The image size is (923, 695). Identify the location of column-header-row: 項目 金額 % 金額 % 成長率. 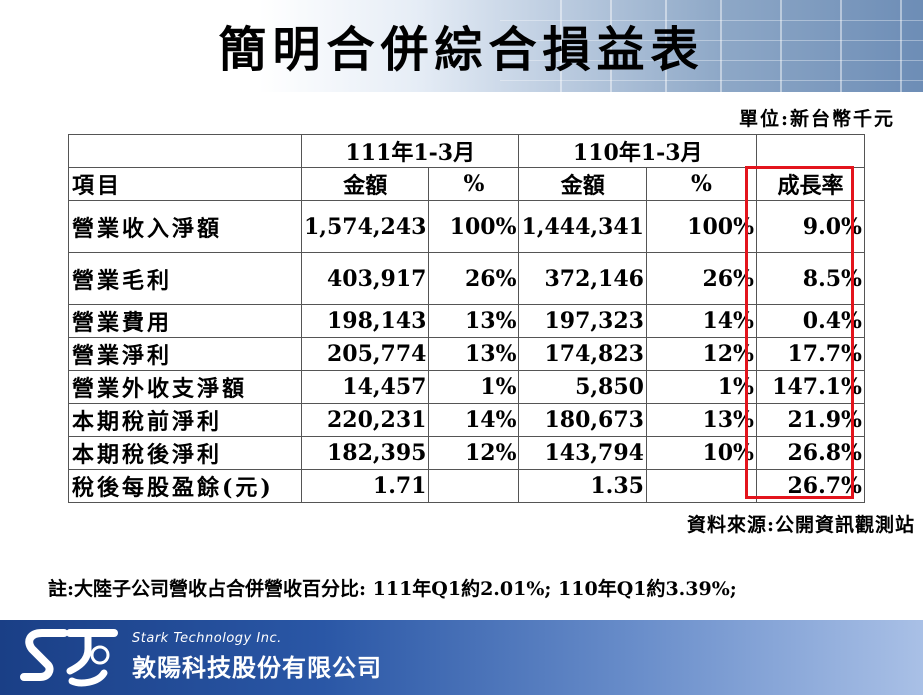
(466, 184).